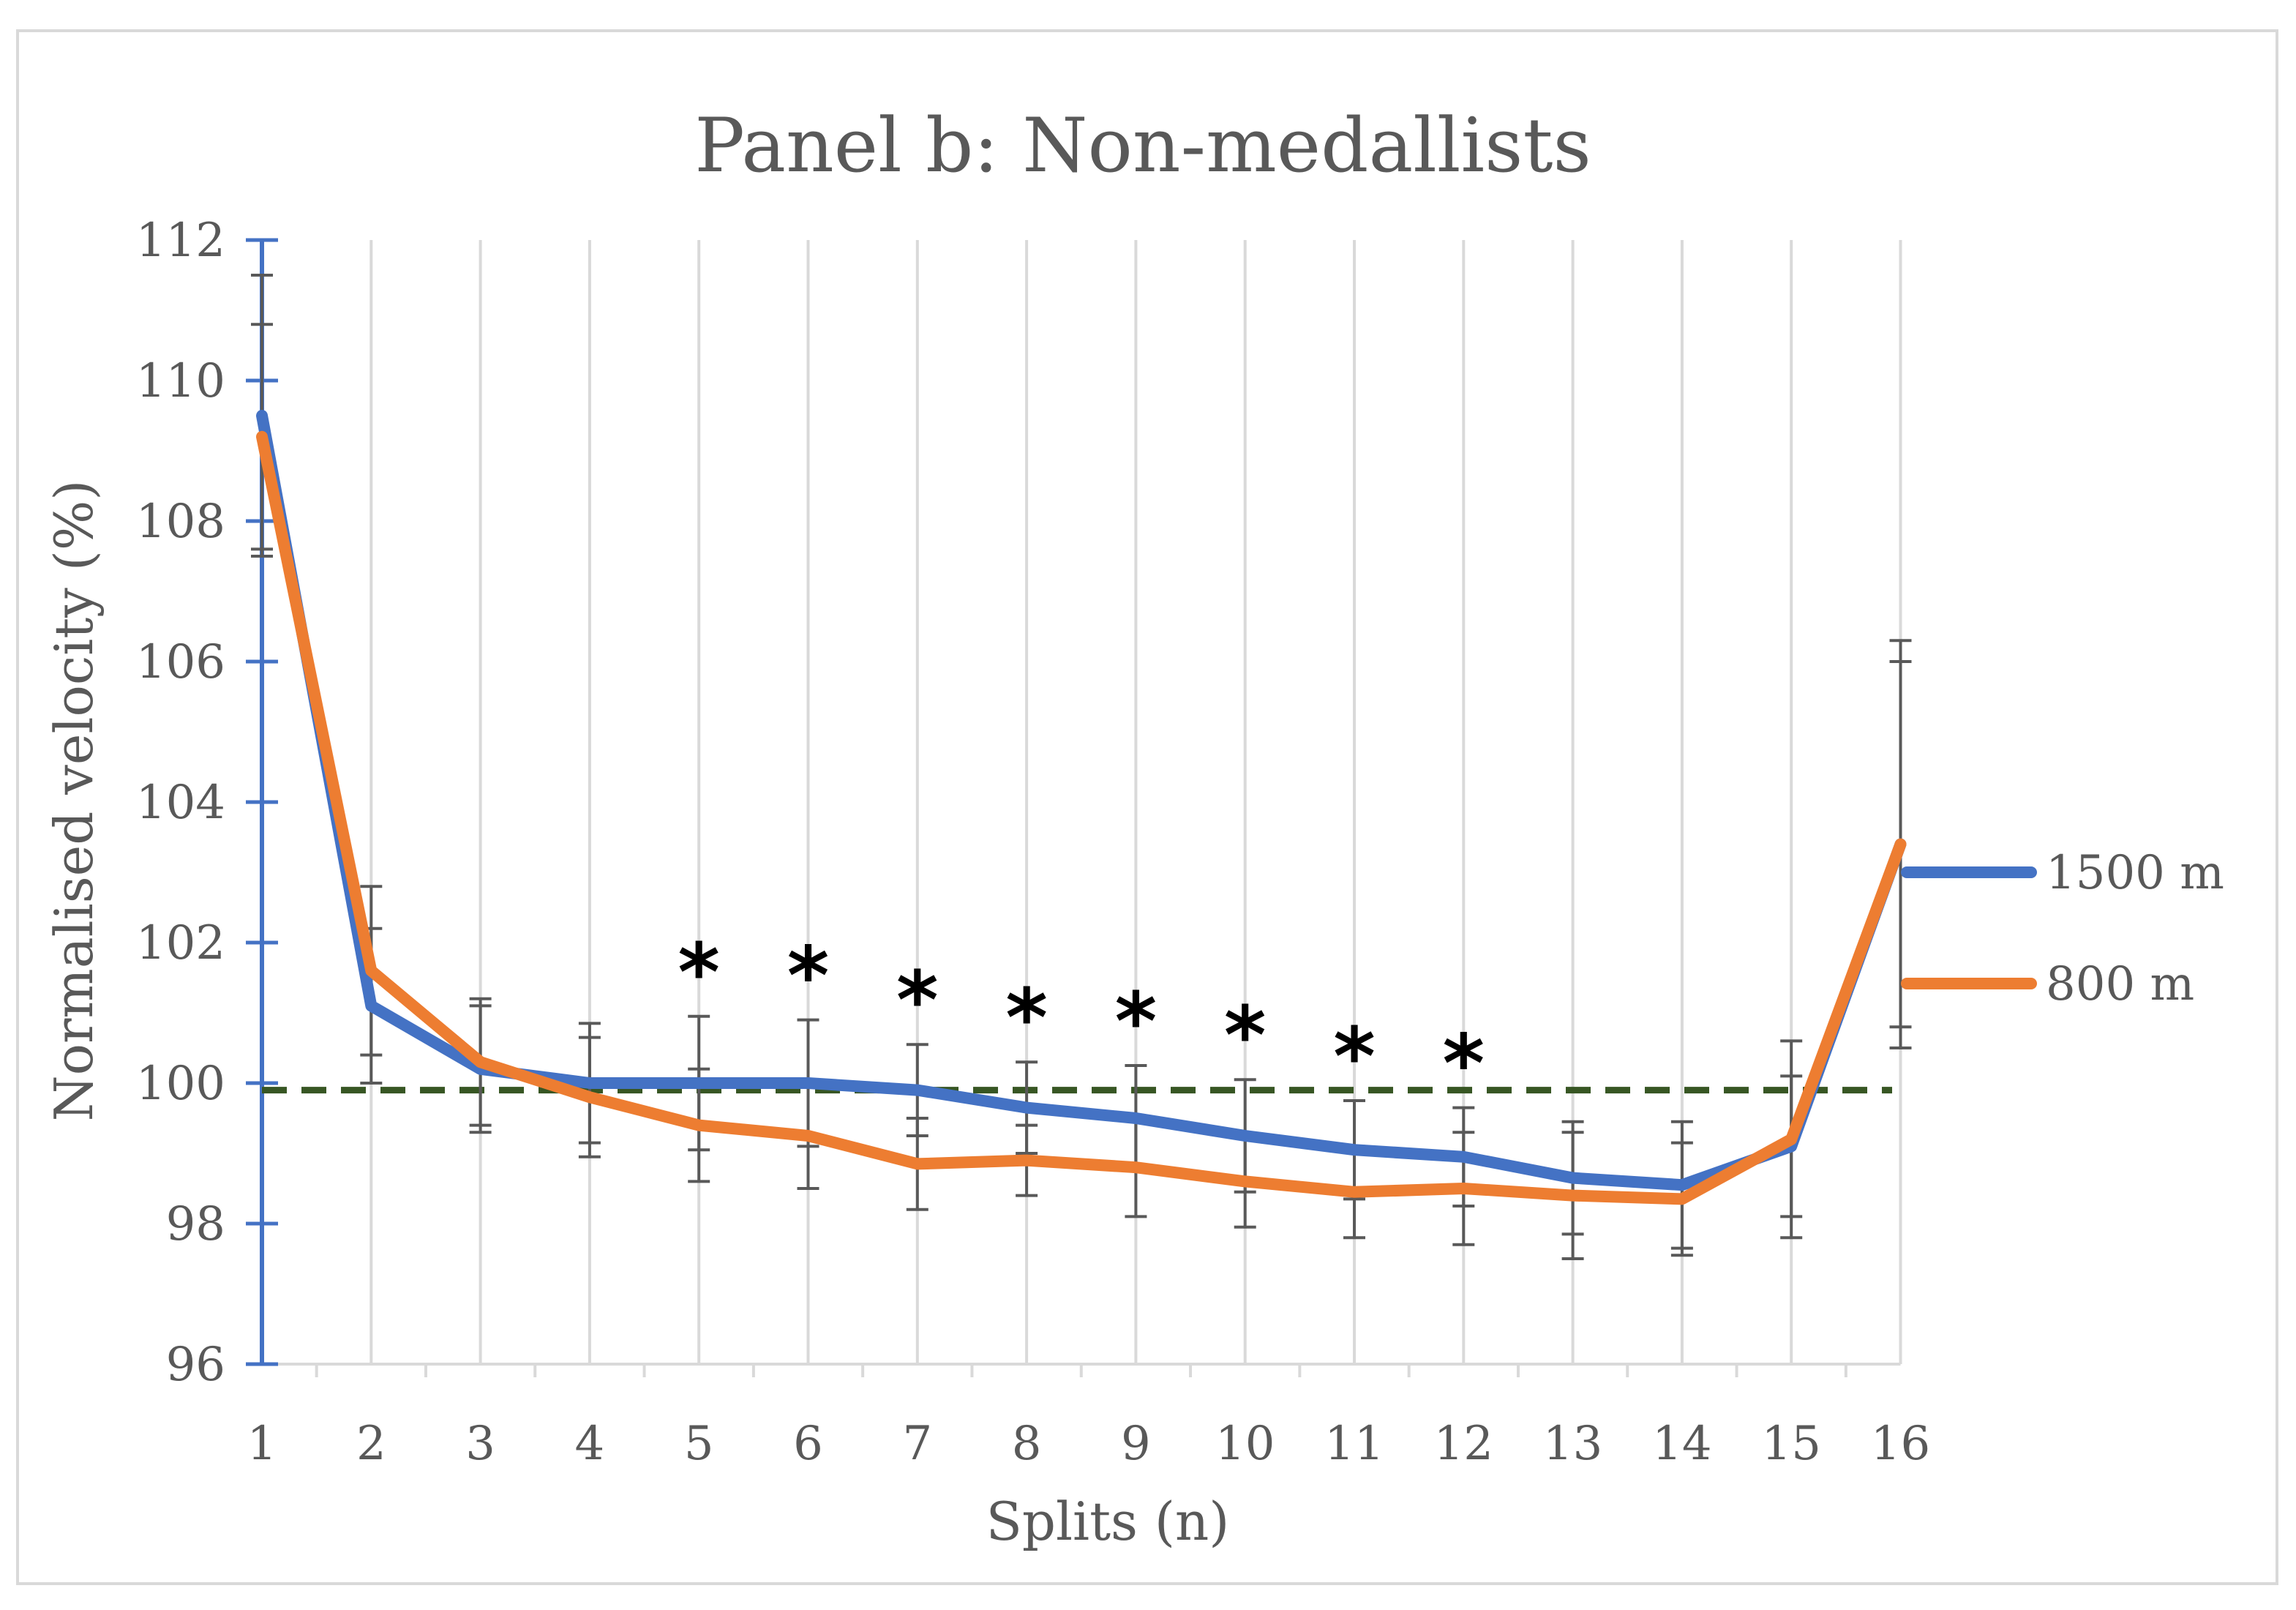 This screenshot has height=1610, width=2296. What do you see at coordinates (181, 943) in the screenshot?
I see `y-tick-label-102: 102` at bounding box center [181, 943].